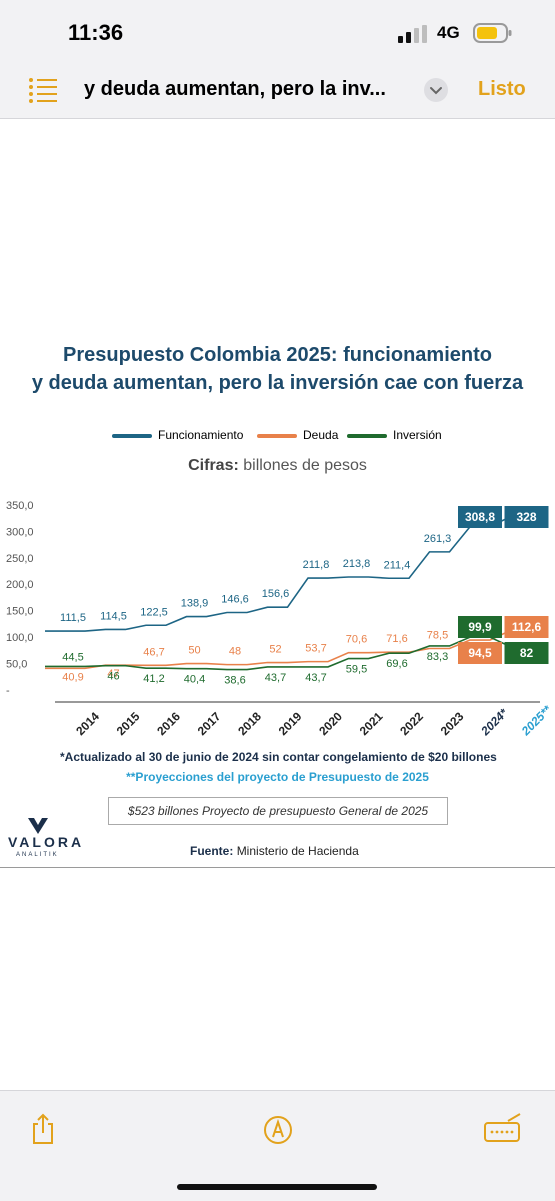 This screenshot has height=1201, width=555. I want to click on data-label: 114,5, so click(113, 616).